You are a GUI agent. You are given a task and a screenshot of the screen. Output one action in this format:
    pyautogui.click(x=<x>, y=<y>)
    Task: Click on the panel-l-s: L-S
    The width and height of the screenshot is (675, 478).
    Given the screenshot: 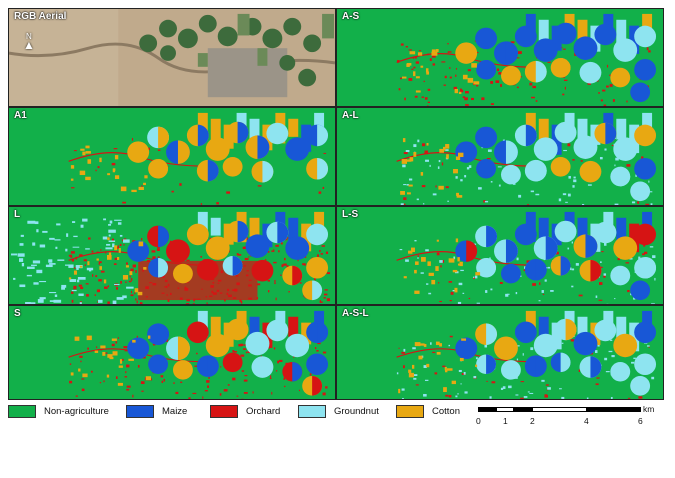 What is the action you would take?
    pyautogui.click(x=500, y=255)
    